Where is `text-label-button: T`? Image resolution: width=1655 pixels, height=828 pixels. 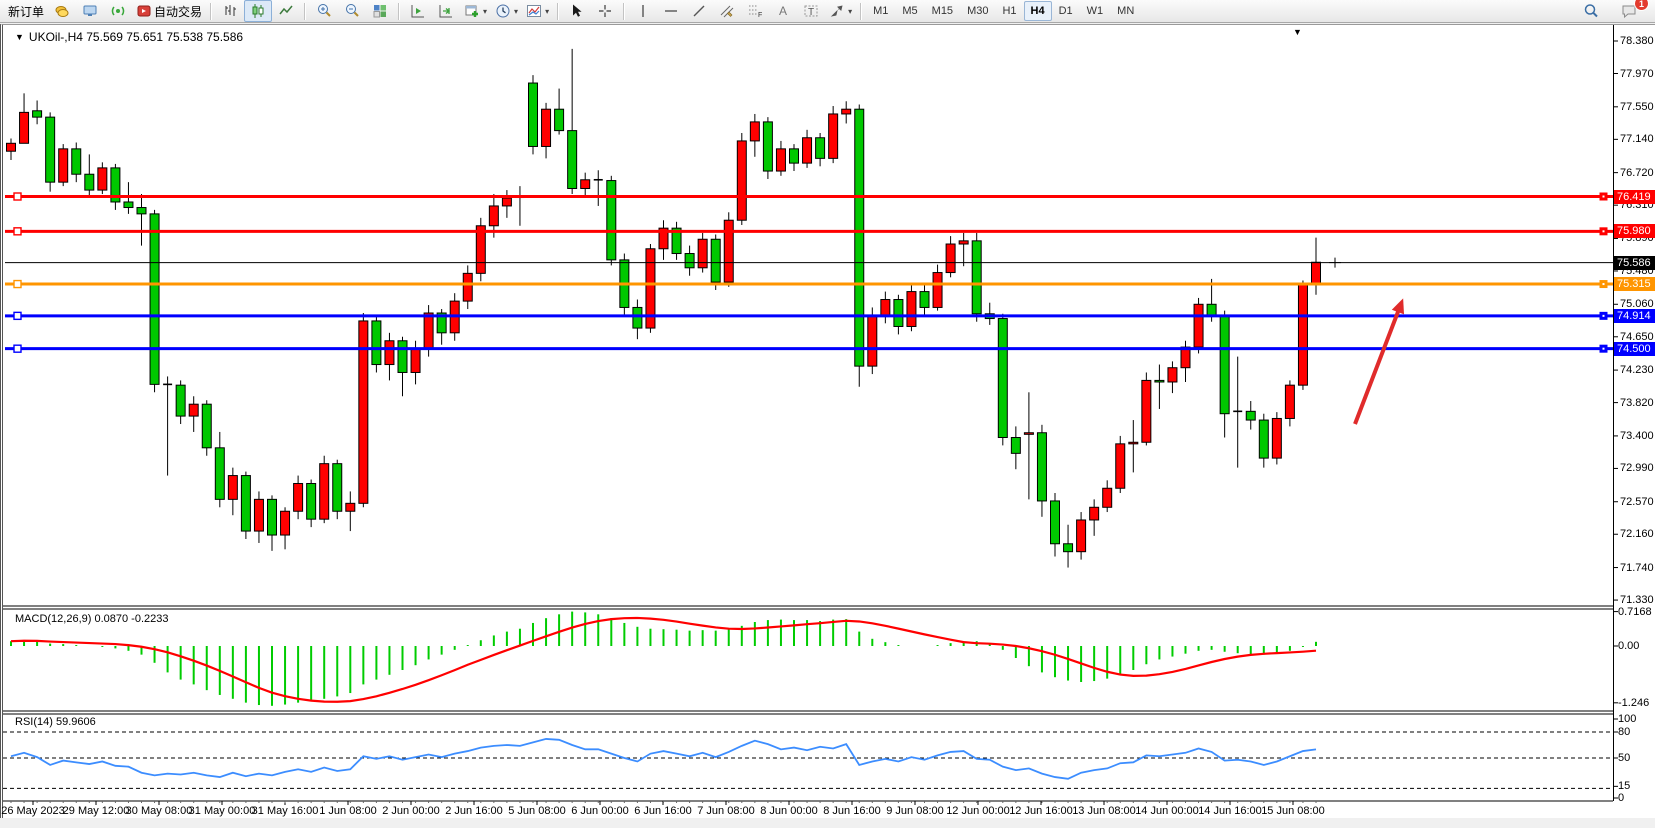 text-label-button: T is located at coordinates (811, 11).